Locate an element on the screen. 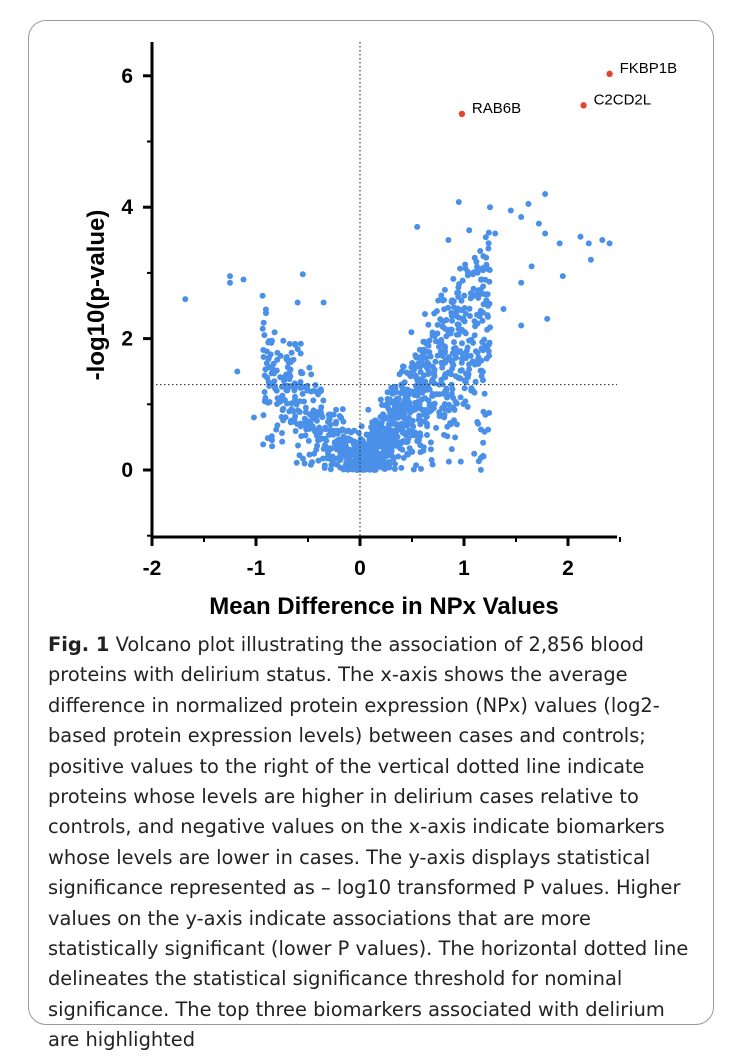  highlight-label: RAB6B is located at coordinates (496, 108).